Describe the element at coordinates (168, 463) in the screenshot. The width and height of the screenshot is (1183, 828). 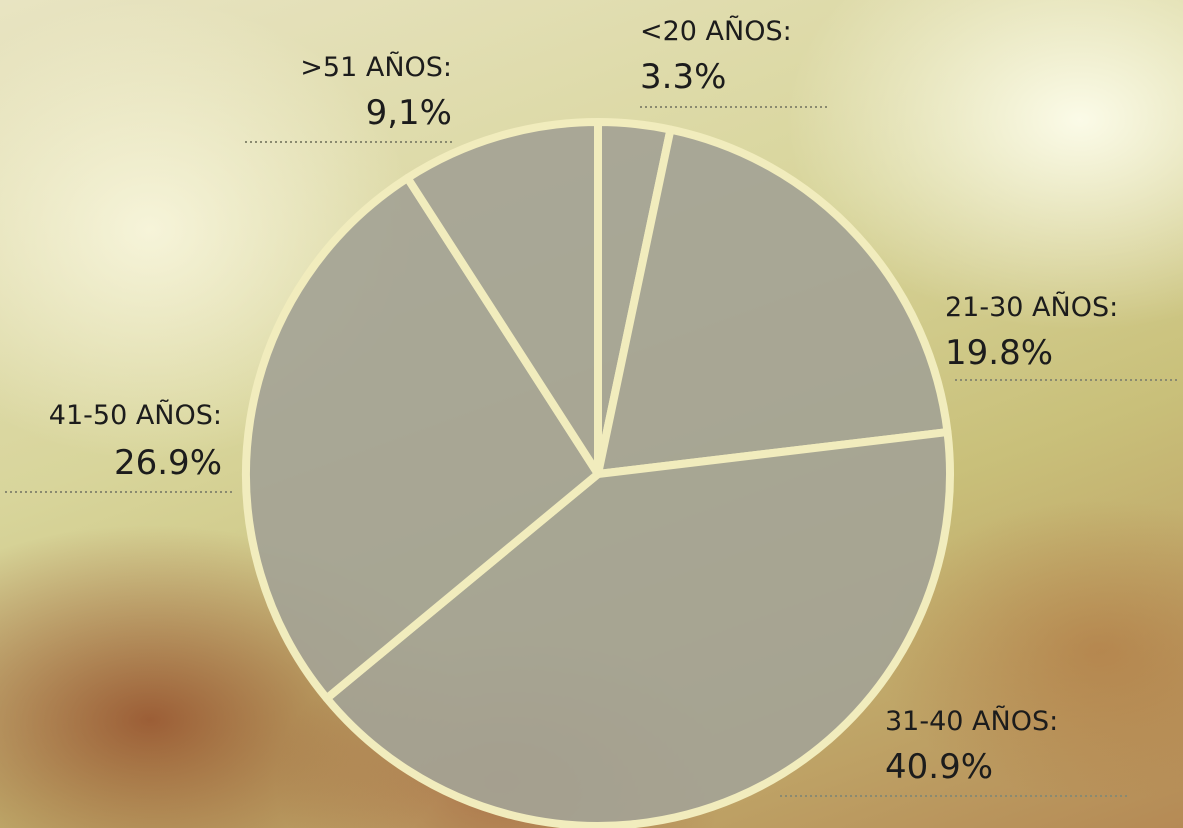
I see `slice-value-label: 26.9%` at that location.